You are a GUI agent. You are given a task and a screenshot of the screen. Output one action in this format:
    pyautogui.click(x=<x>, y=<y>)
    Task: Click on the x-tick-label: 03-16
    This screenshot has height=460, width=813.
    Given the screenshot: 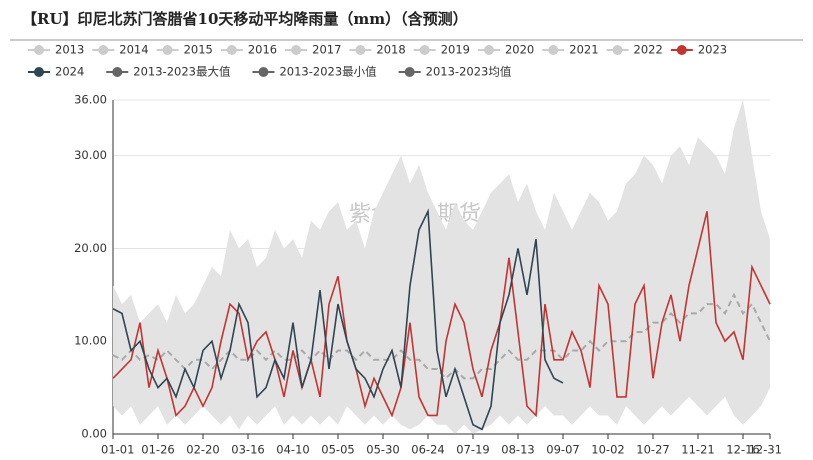 What is the action you would take?
    pyautogui.click(x=247, y=450)
    